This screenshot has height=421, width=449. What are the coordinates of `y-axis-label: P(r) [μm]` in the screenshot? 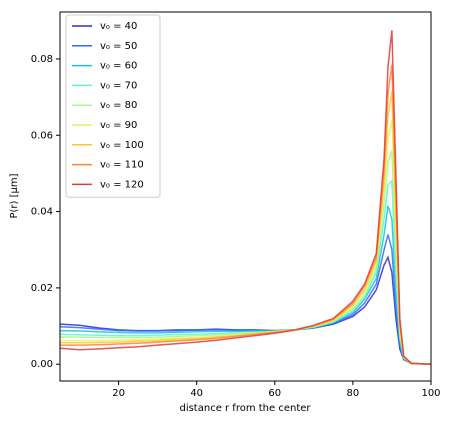 It's located at (14, 195).